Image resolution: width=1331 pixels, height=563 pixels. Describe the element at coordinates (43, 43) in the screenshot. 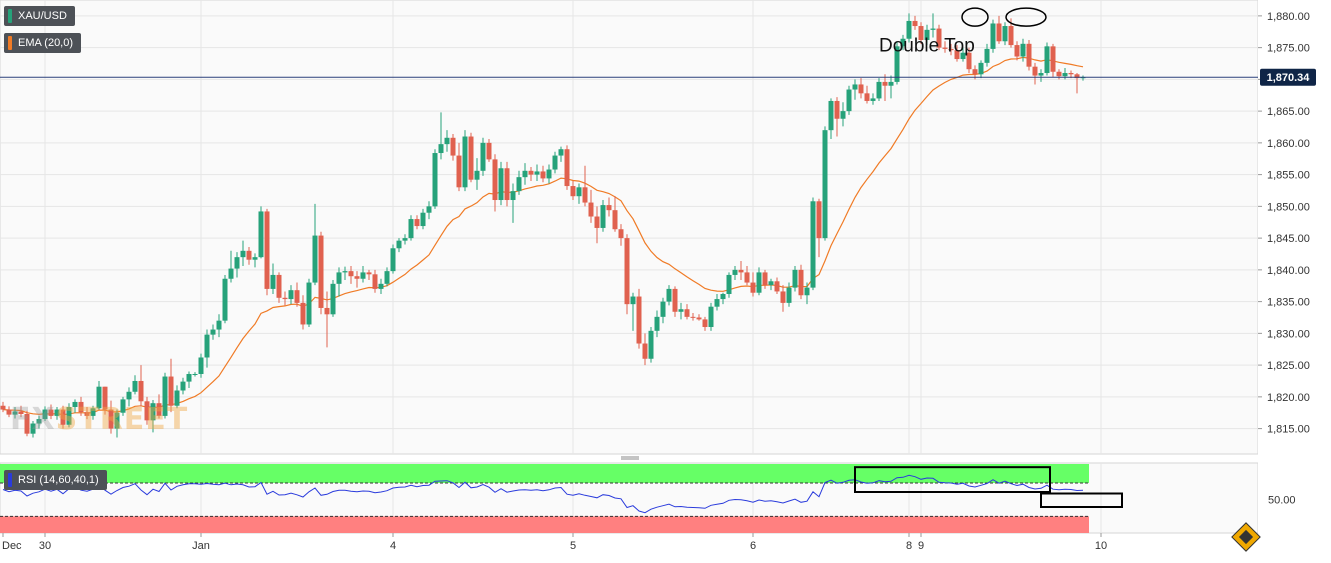

I see `ema-legend: EMA (20,0)` at that location.